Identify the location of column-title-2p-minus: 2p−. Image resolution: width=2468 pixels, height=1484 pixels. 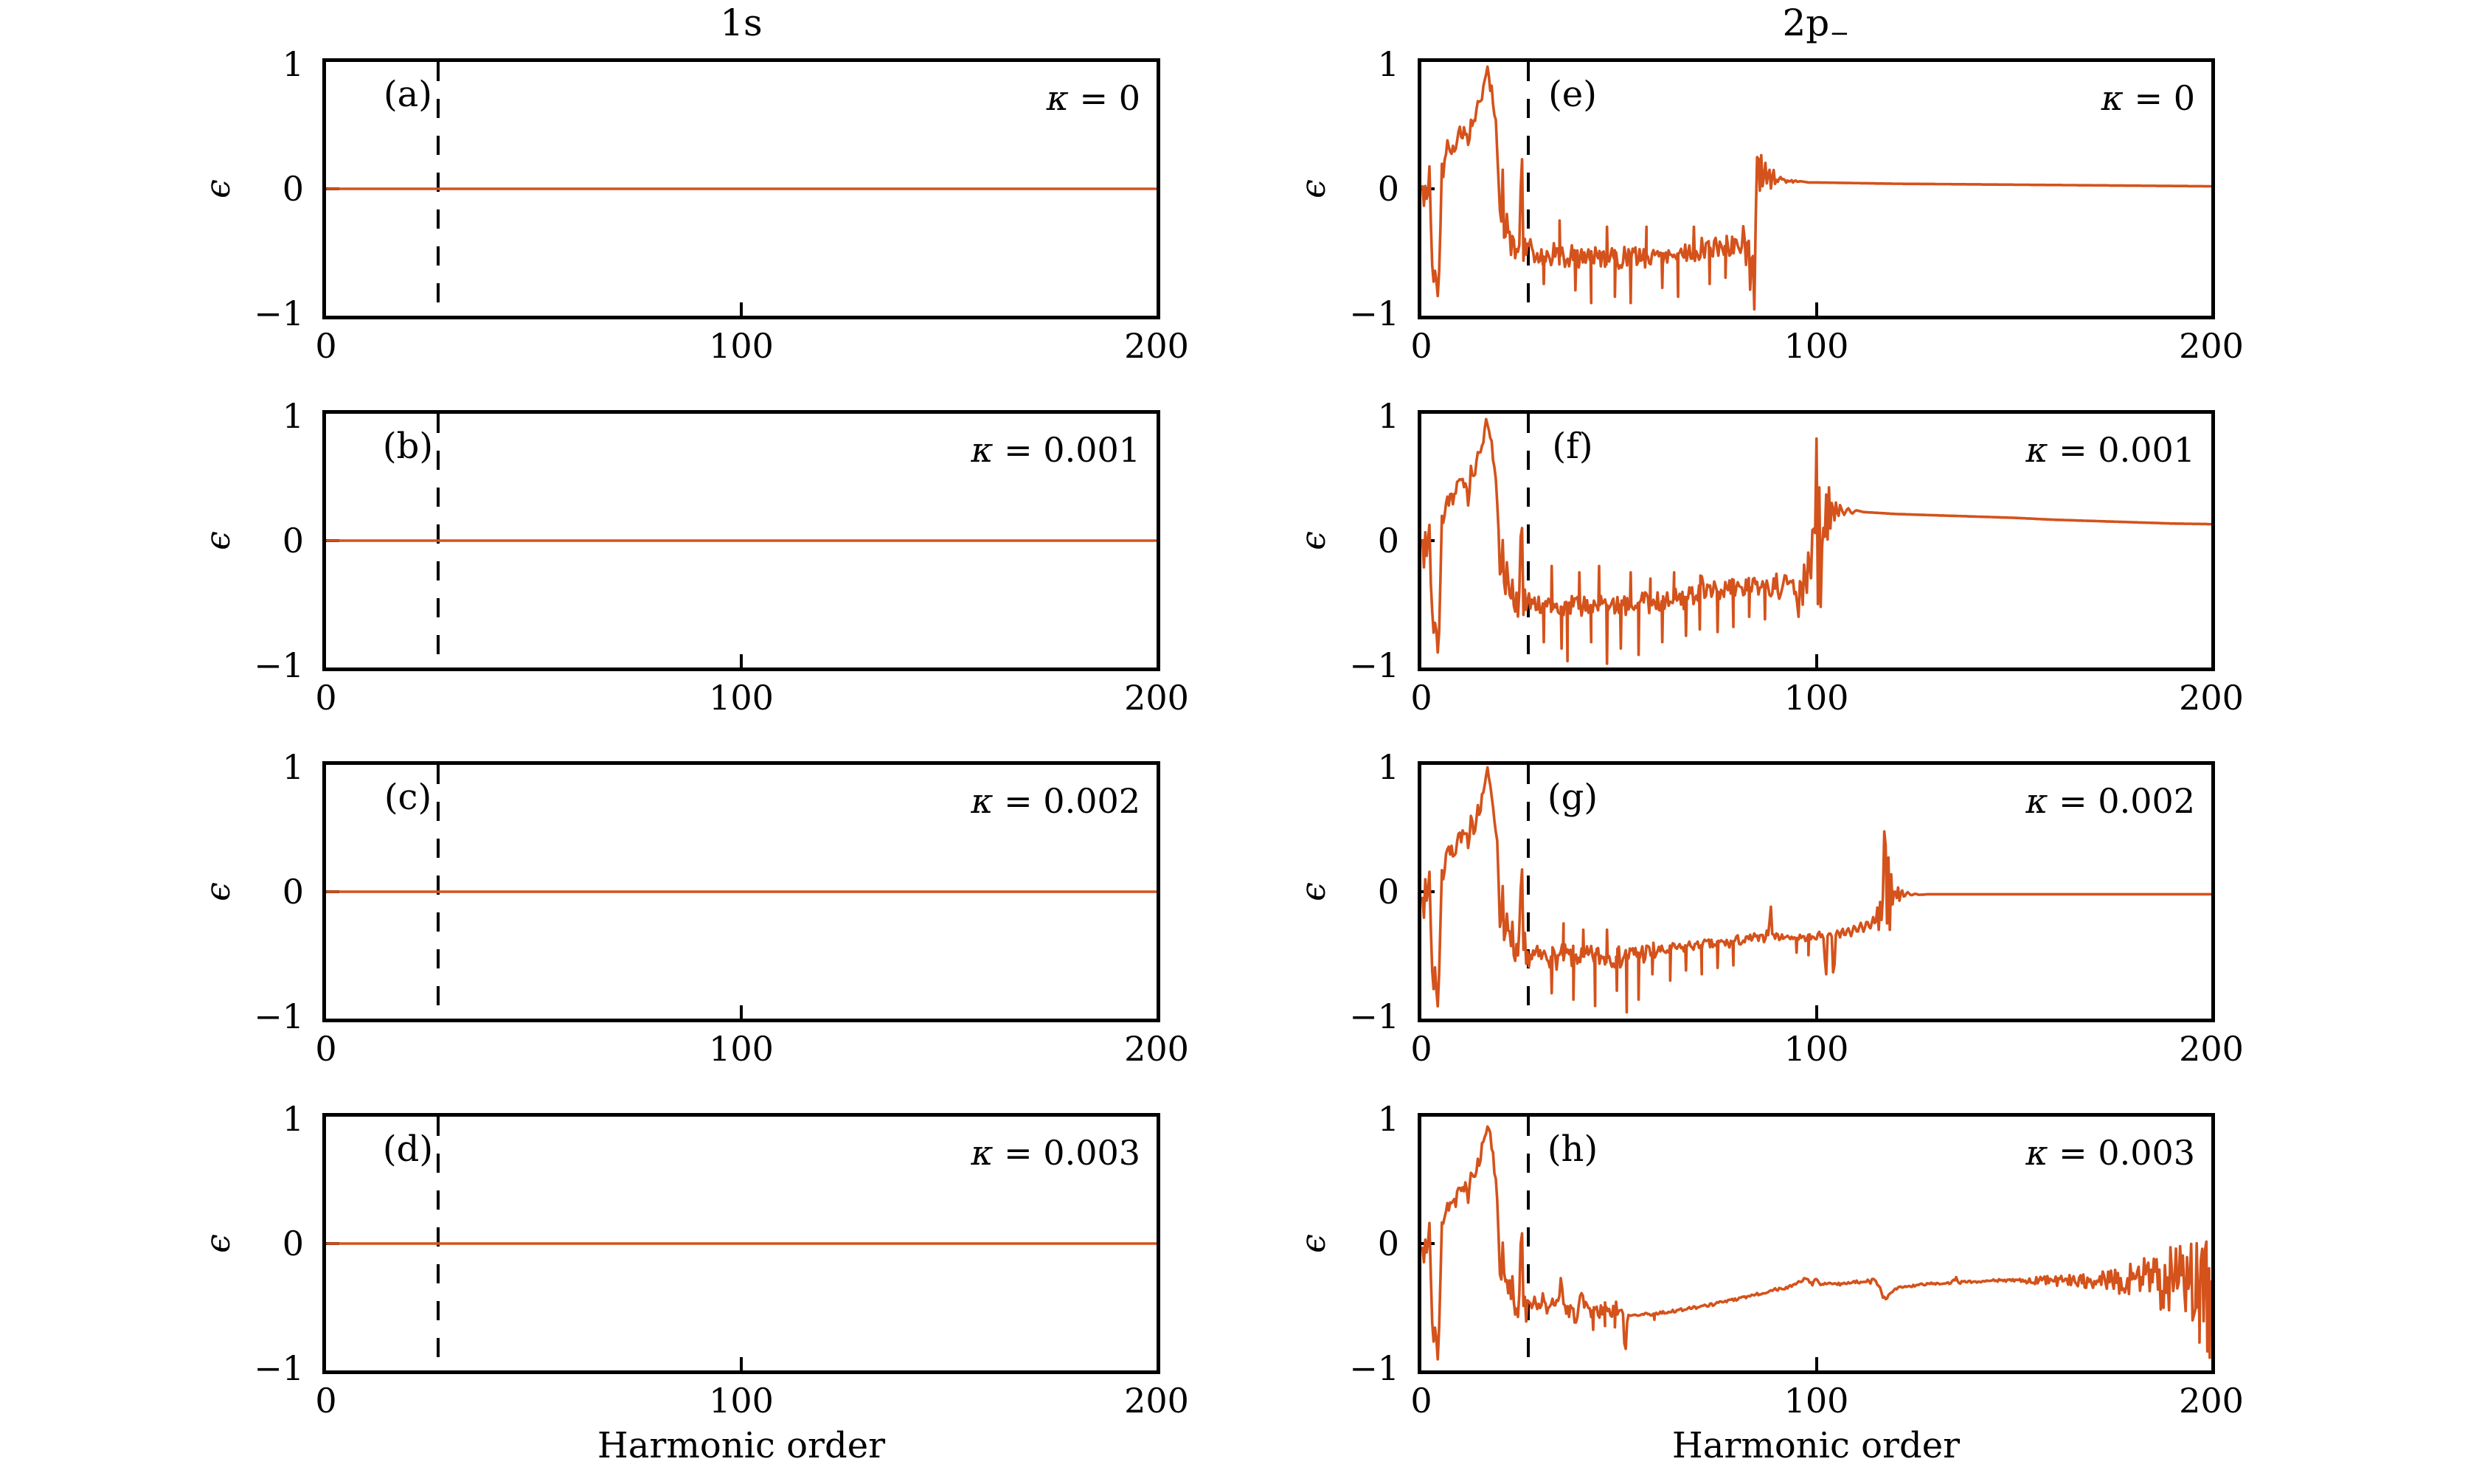
(1816, 24).